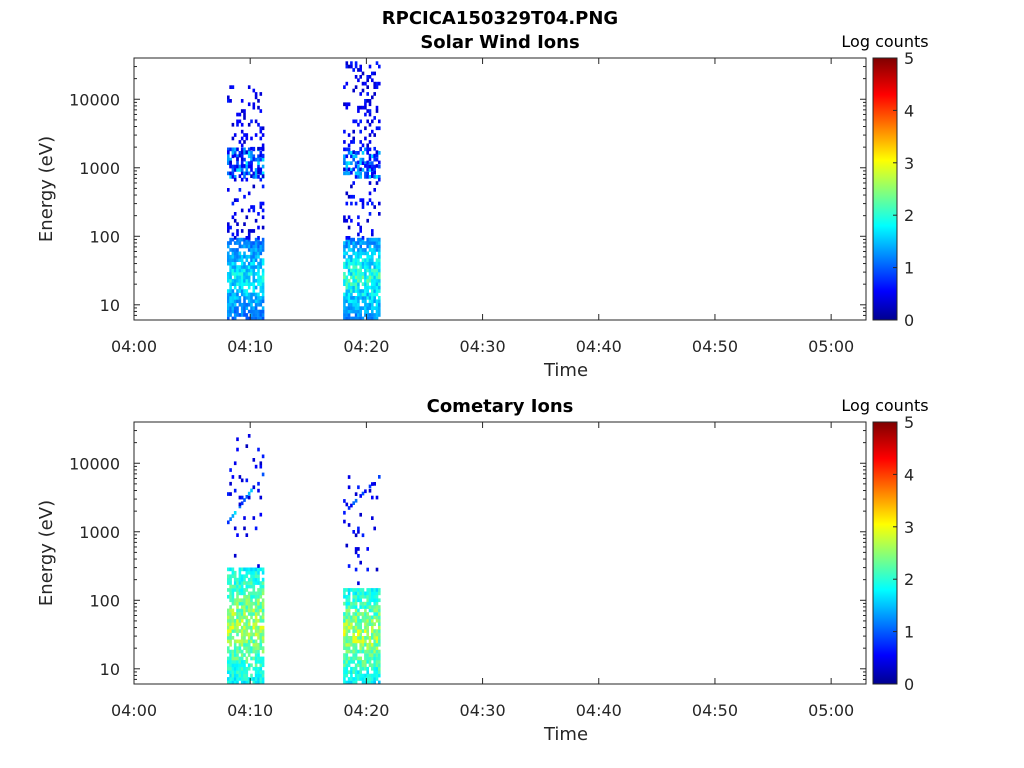  What do you see at coordinates (500, 18) in the screenshot?
I see `figure-title: RPCICA150329T04.PNG` at bounding box center [500, 18].